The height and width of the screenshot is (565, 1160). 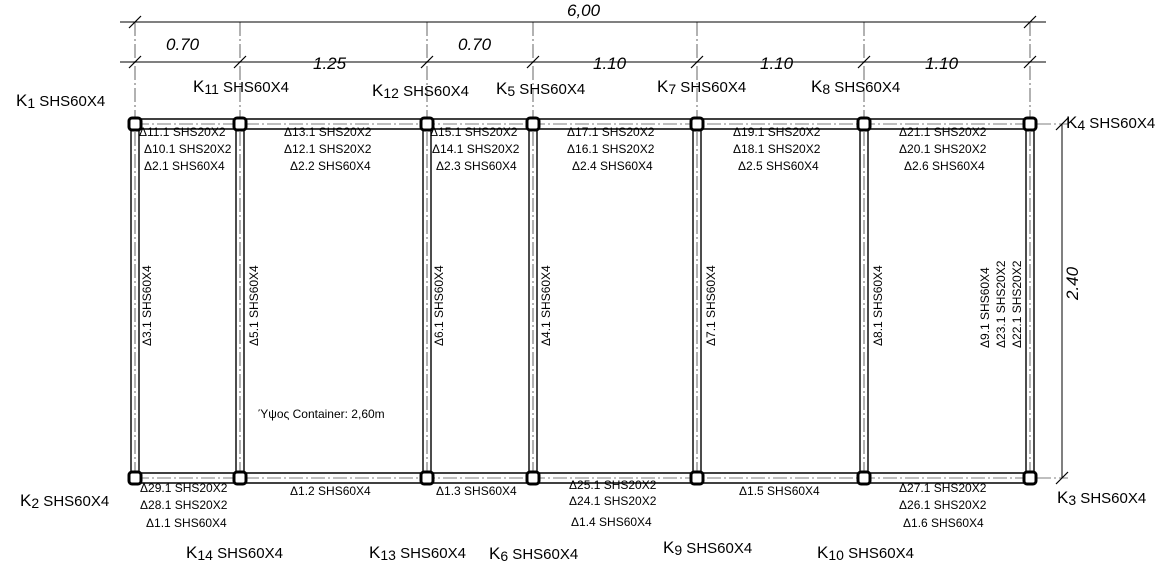 I want to click on bottom-member-label: Δ29.1 SHS20X2, so click(x=184, y=488).